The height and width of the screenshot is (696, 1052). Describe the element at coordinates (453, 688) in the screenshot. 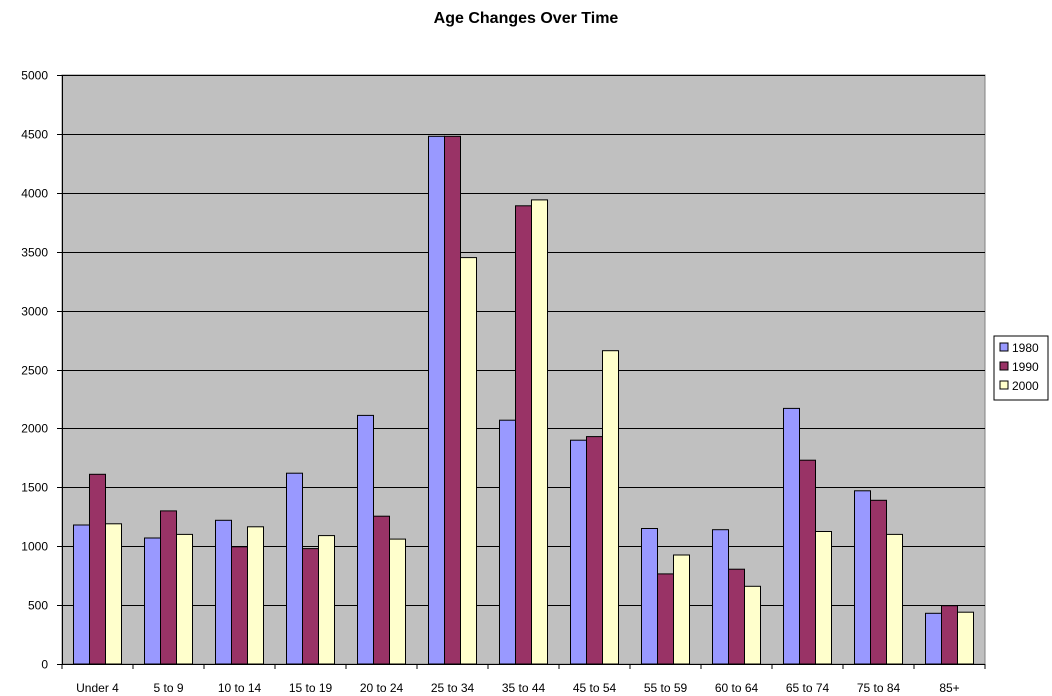

I see `x-tick-label: 25 to 34` at that location.